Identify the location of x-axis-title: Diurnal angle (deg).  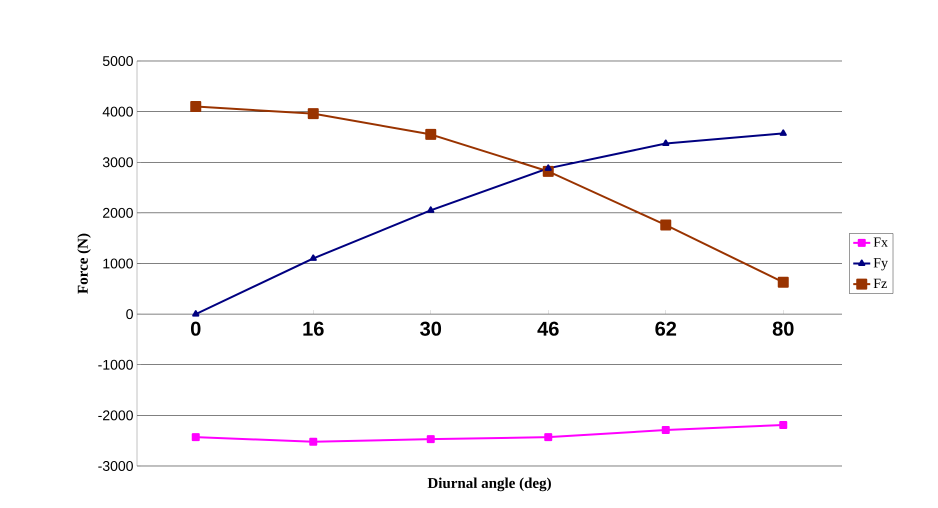
(489, 485).